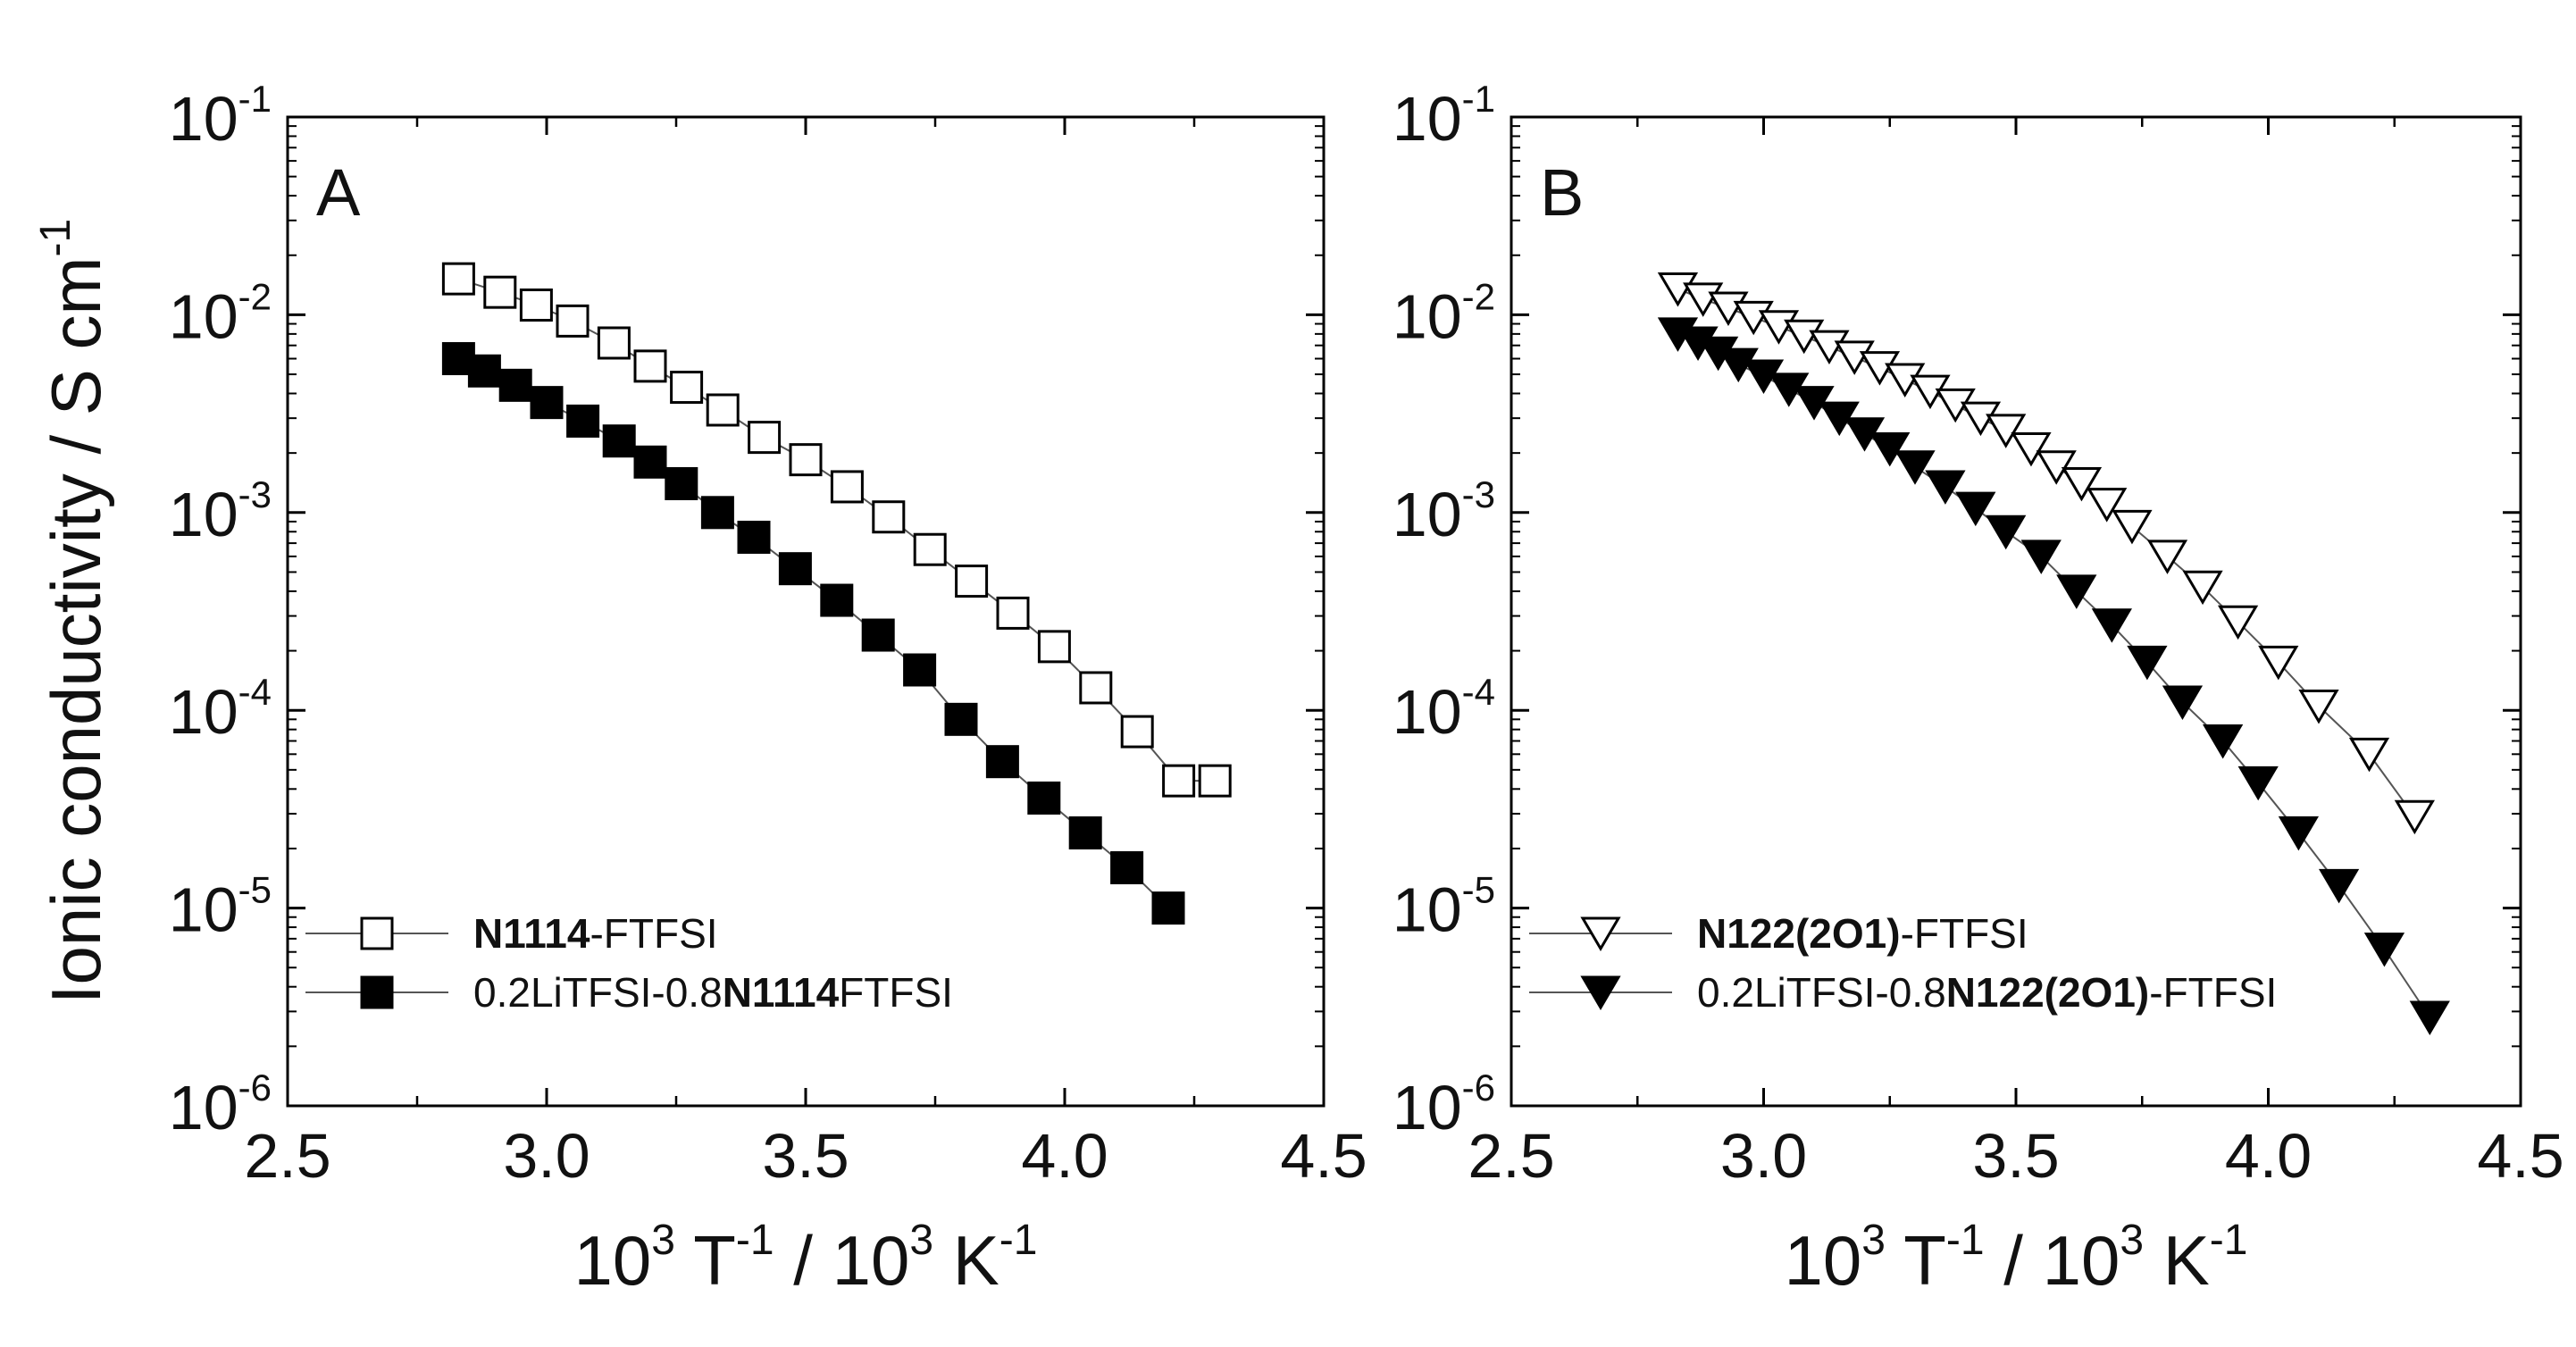 The width and height of the screenshot is (2576, 1347). What do you see at coordinates (1444, 907) in the screenshot?
I see `y-tick-label: 10⁻⁵` at bounding box center [1444, 907].